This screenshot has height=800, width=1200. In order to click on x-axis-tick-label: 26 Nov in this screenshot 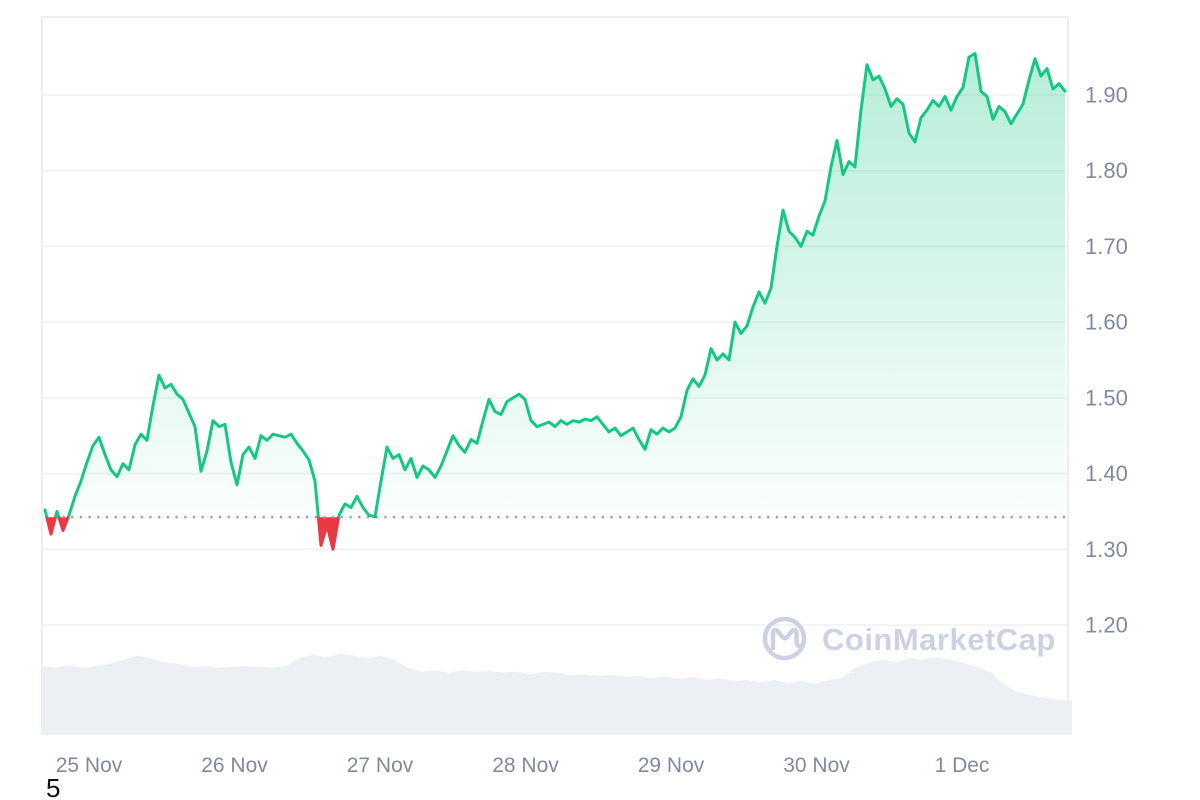, I will do `click(234, 765)`.